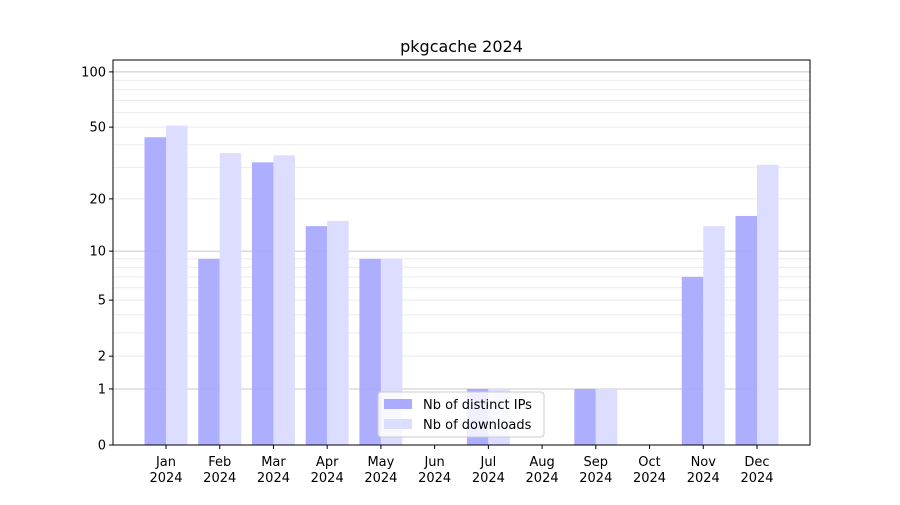 This screenshot has height=505, width=900. Describe the element at coordinates (102, 301) in the screenshot. I see `y-tick-label: 5` at that location.